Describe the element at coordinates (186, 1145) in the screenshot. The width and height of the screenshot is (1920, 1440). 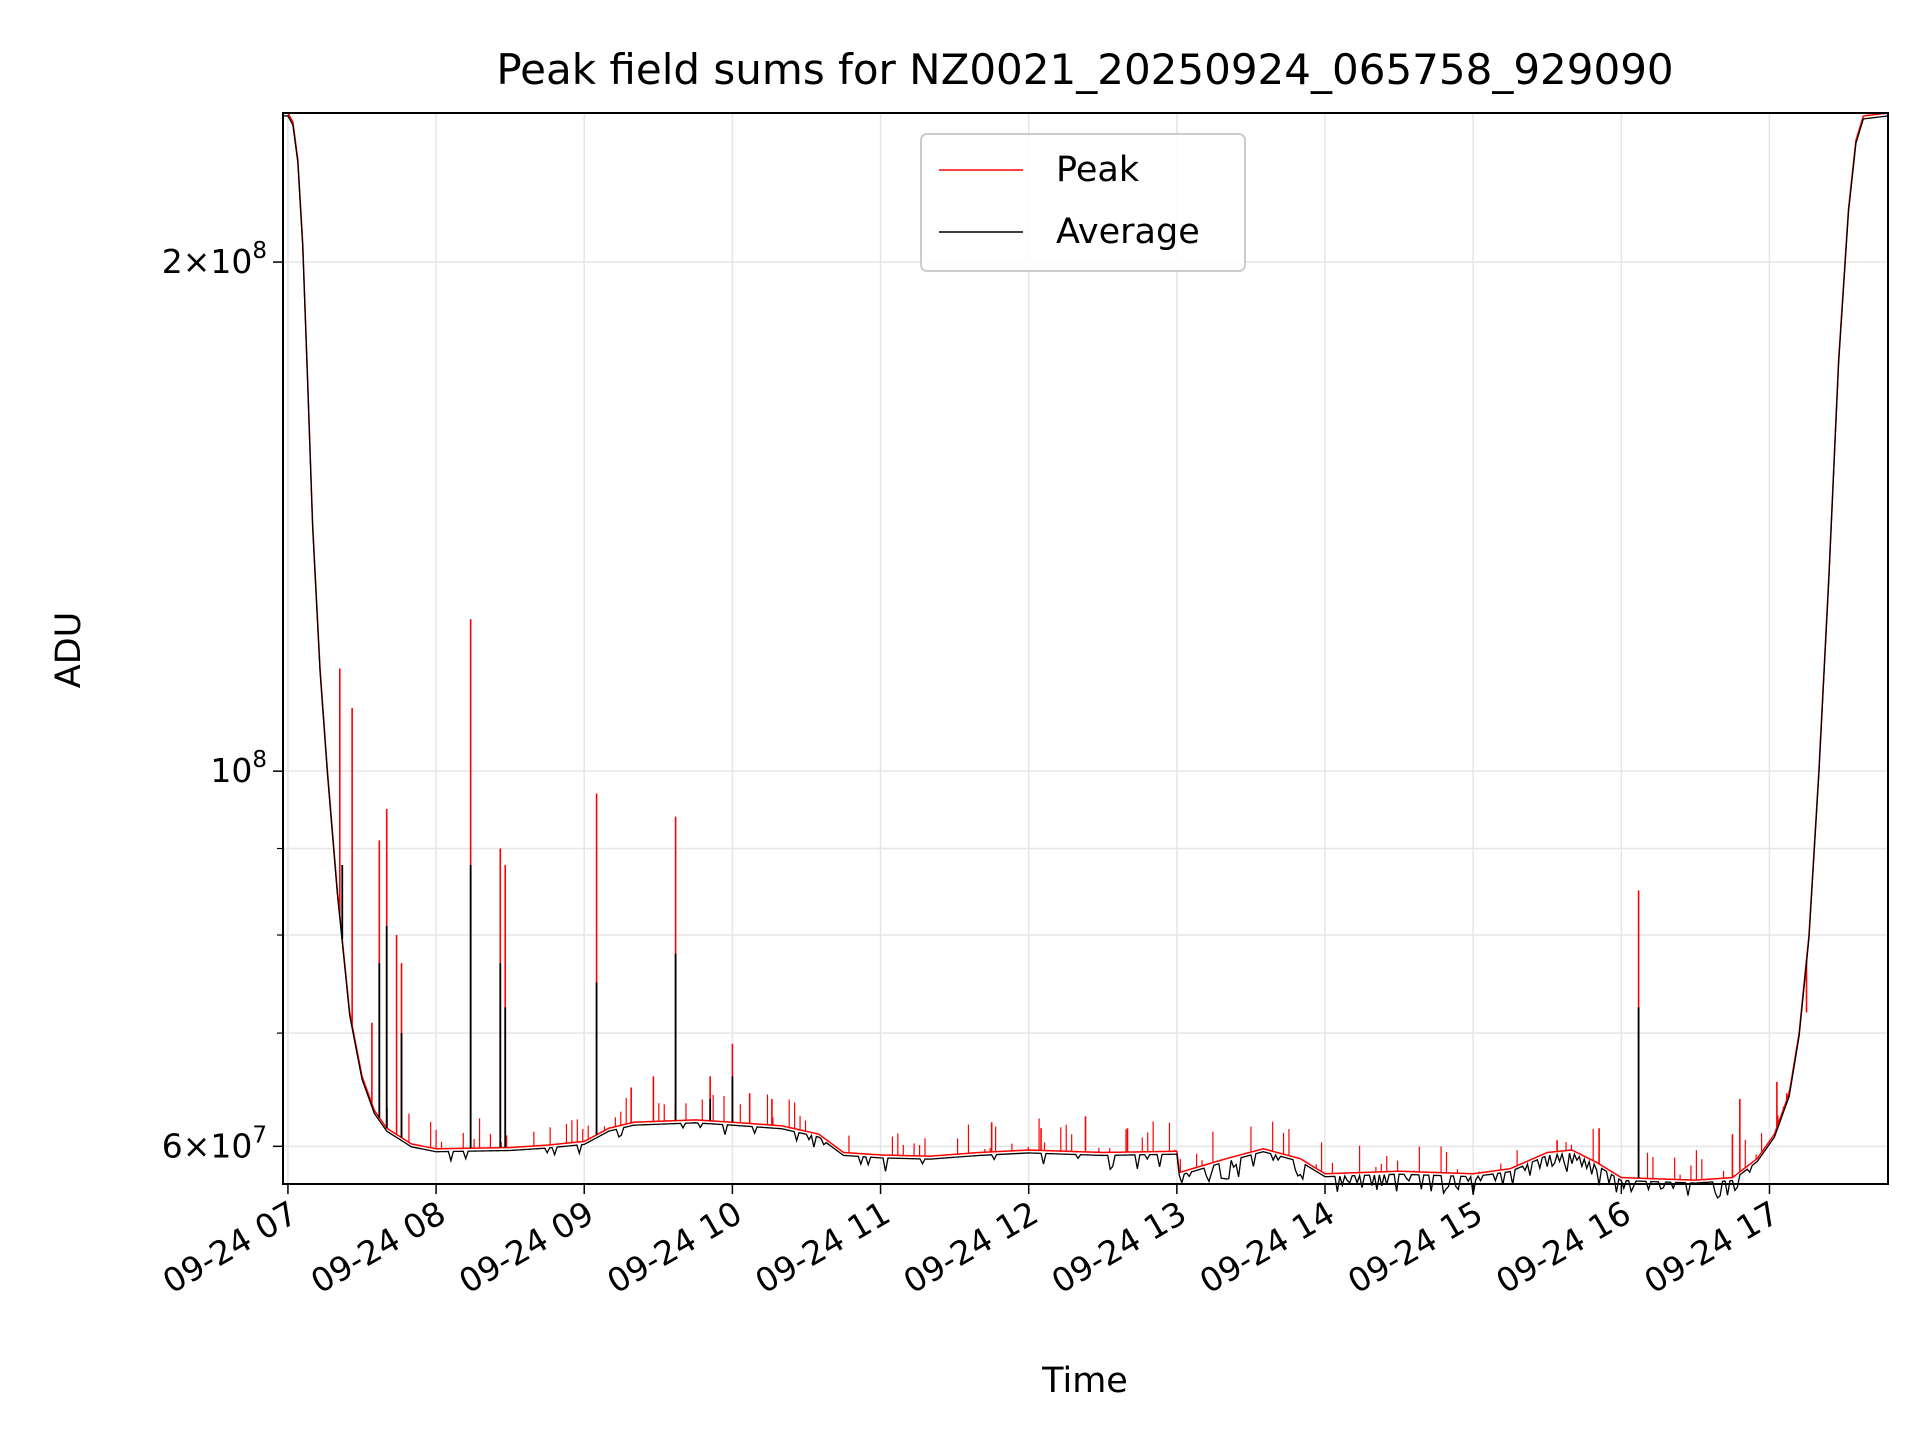
I see `y-tick-mantissa: 6×` at that location.